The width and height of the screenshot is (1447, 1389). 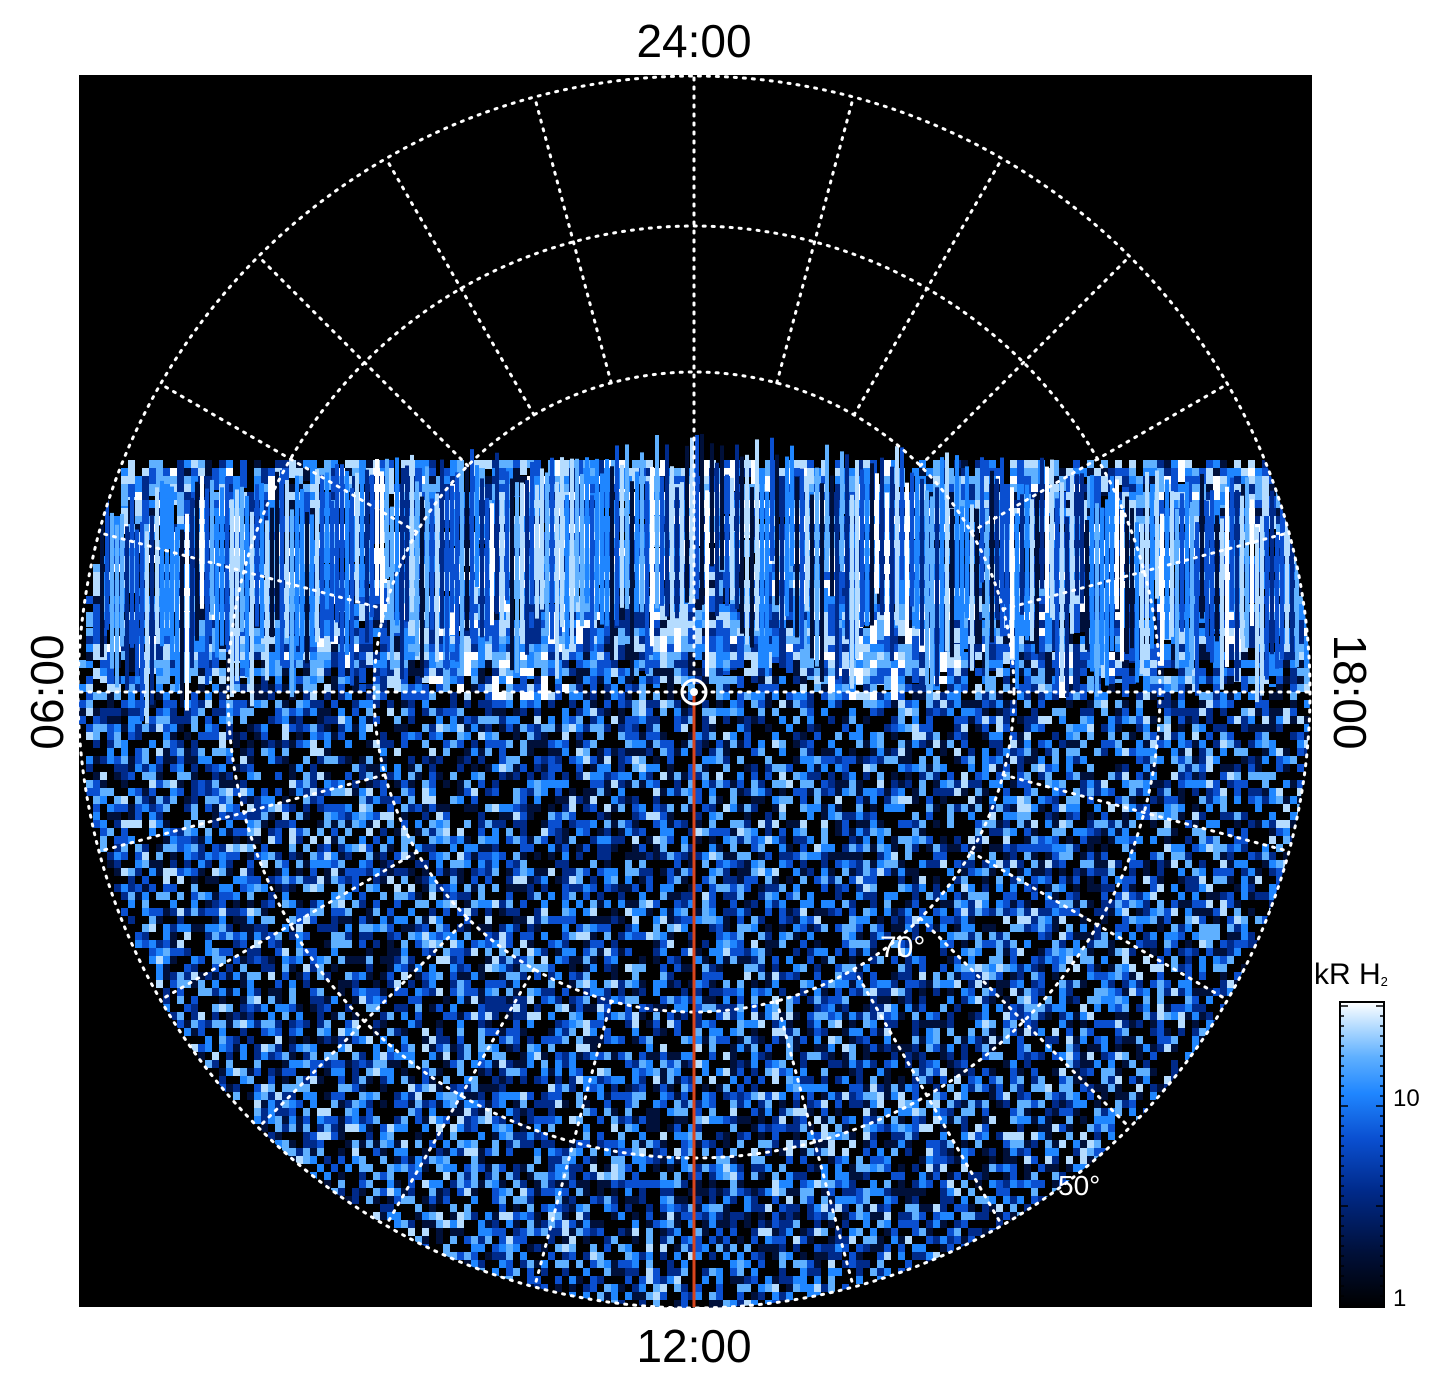 I want to click on colorbar, so click(x=1362, y=1154).